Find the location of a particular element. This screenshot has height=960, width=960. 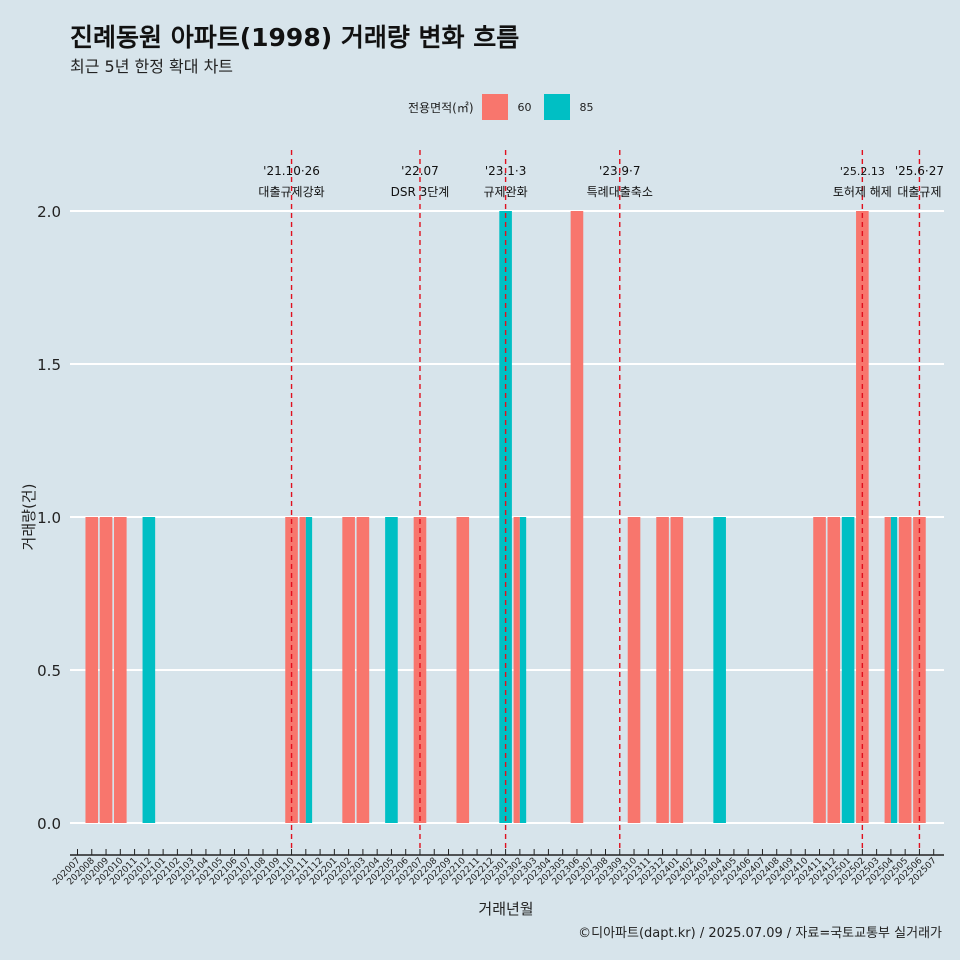

event-label: 대출규제 is located at coordinates (919, 192).